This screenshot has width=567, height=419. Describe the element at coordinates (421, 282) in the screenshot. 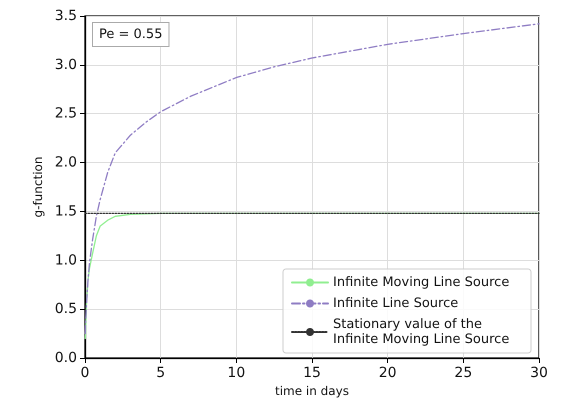

I see `legend-label: Infinite Moving Line Source` at that location.